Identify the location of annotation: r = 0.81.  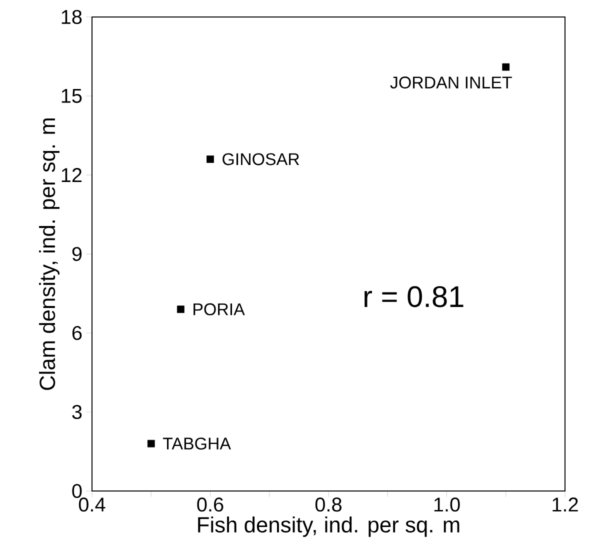
(414, 297).